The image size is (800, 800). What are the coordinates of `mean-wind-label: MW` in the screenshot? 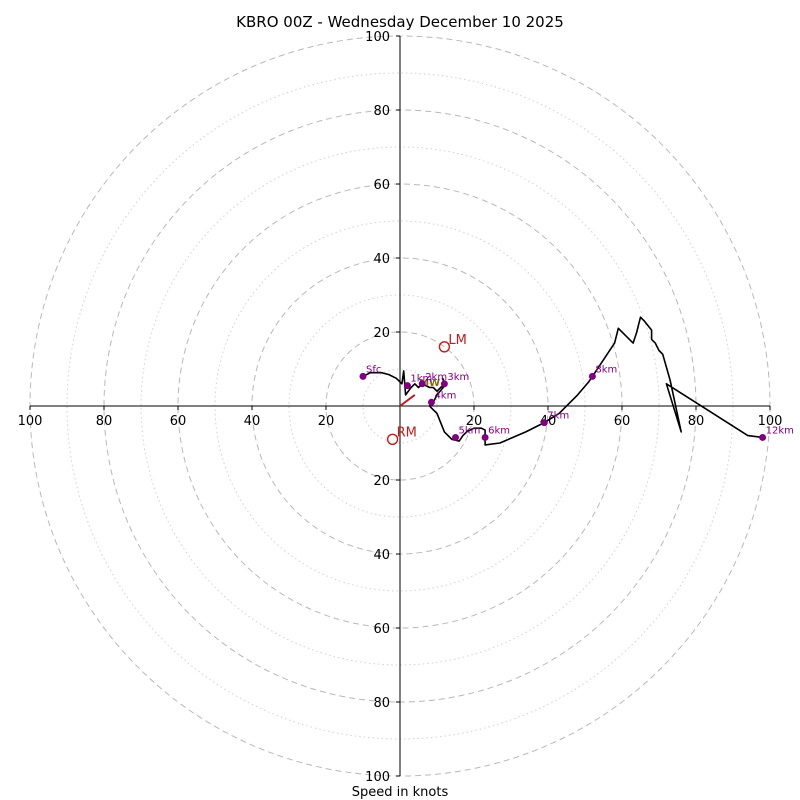 It's located at (429, 383).